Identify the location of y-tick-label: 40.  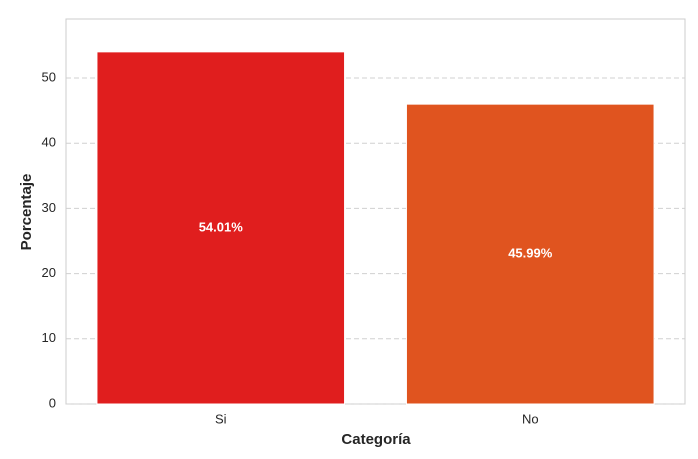
(49, 142).